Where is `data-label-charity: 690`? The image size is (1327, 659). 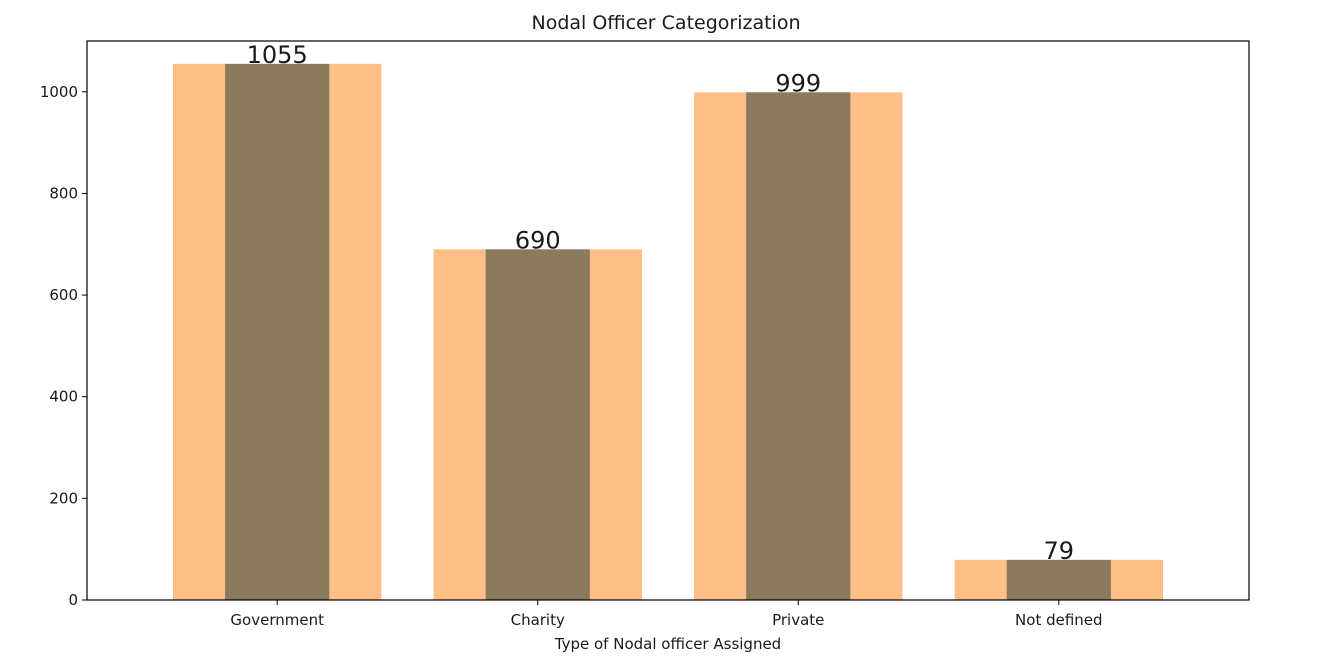
data-label-charity: 690 is located at coordinates (538, 240).